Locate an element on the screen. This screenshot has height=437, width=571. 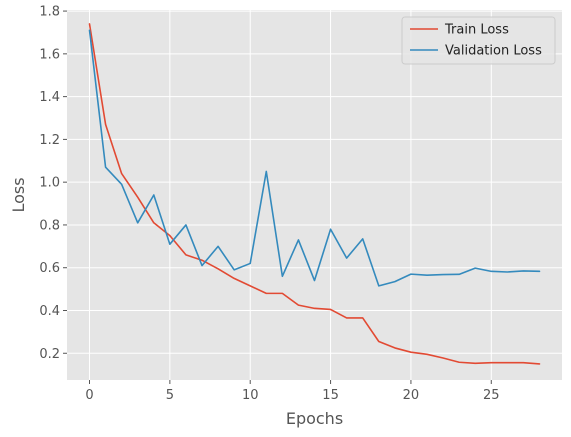
legend: Train Loss Validation Loss is located at coordinates (478, 40).